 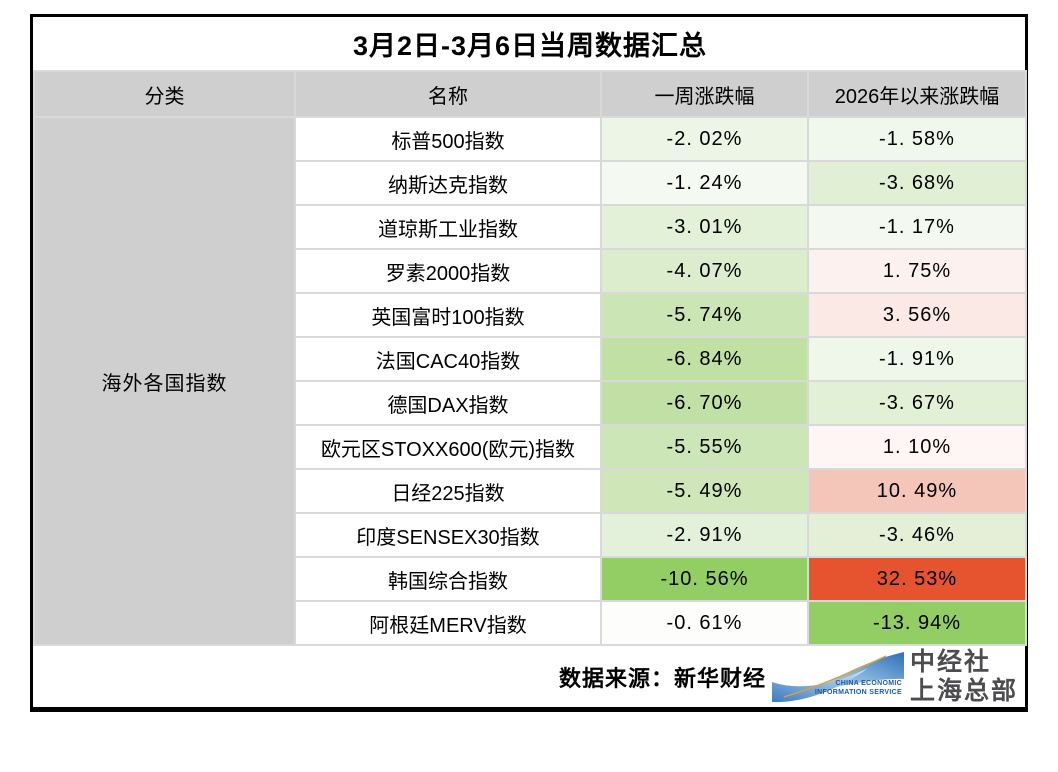 What do you see at coordinates (448, 623) in the screenshot?
I see `index-name: 阿根廷MERV指数` at bounding box center [448, 623].